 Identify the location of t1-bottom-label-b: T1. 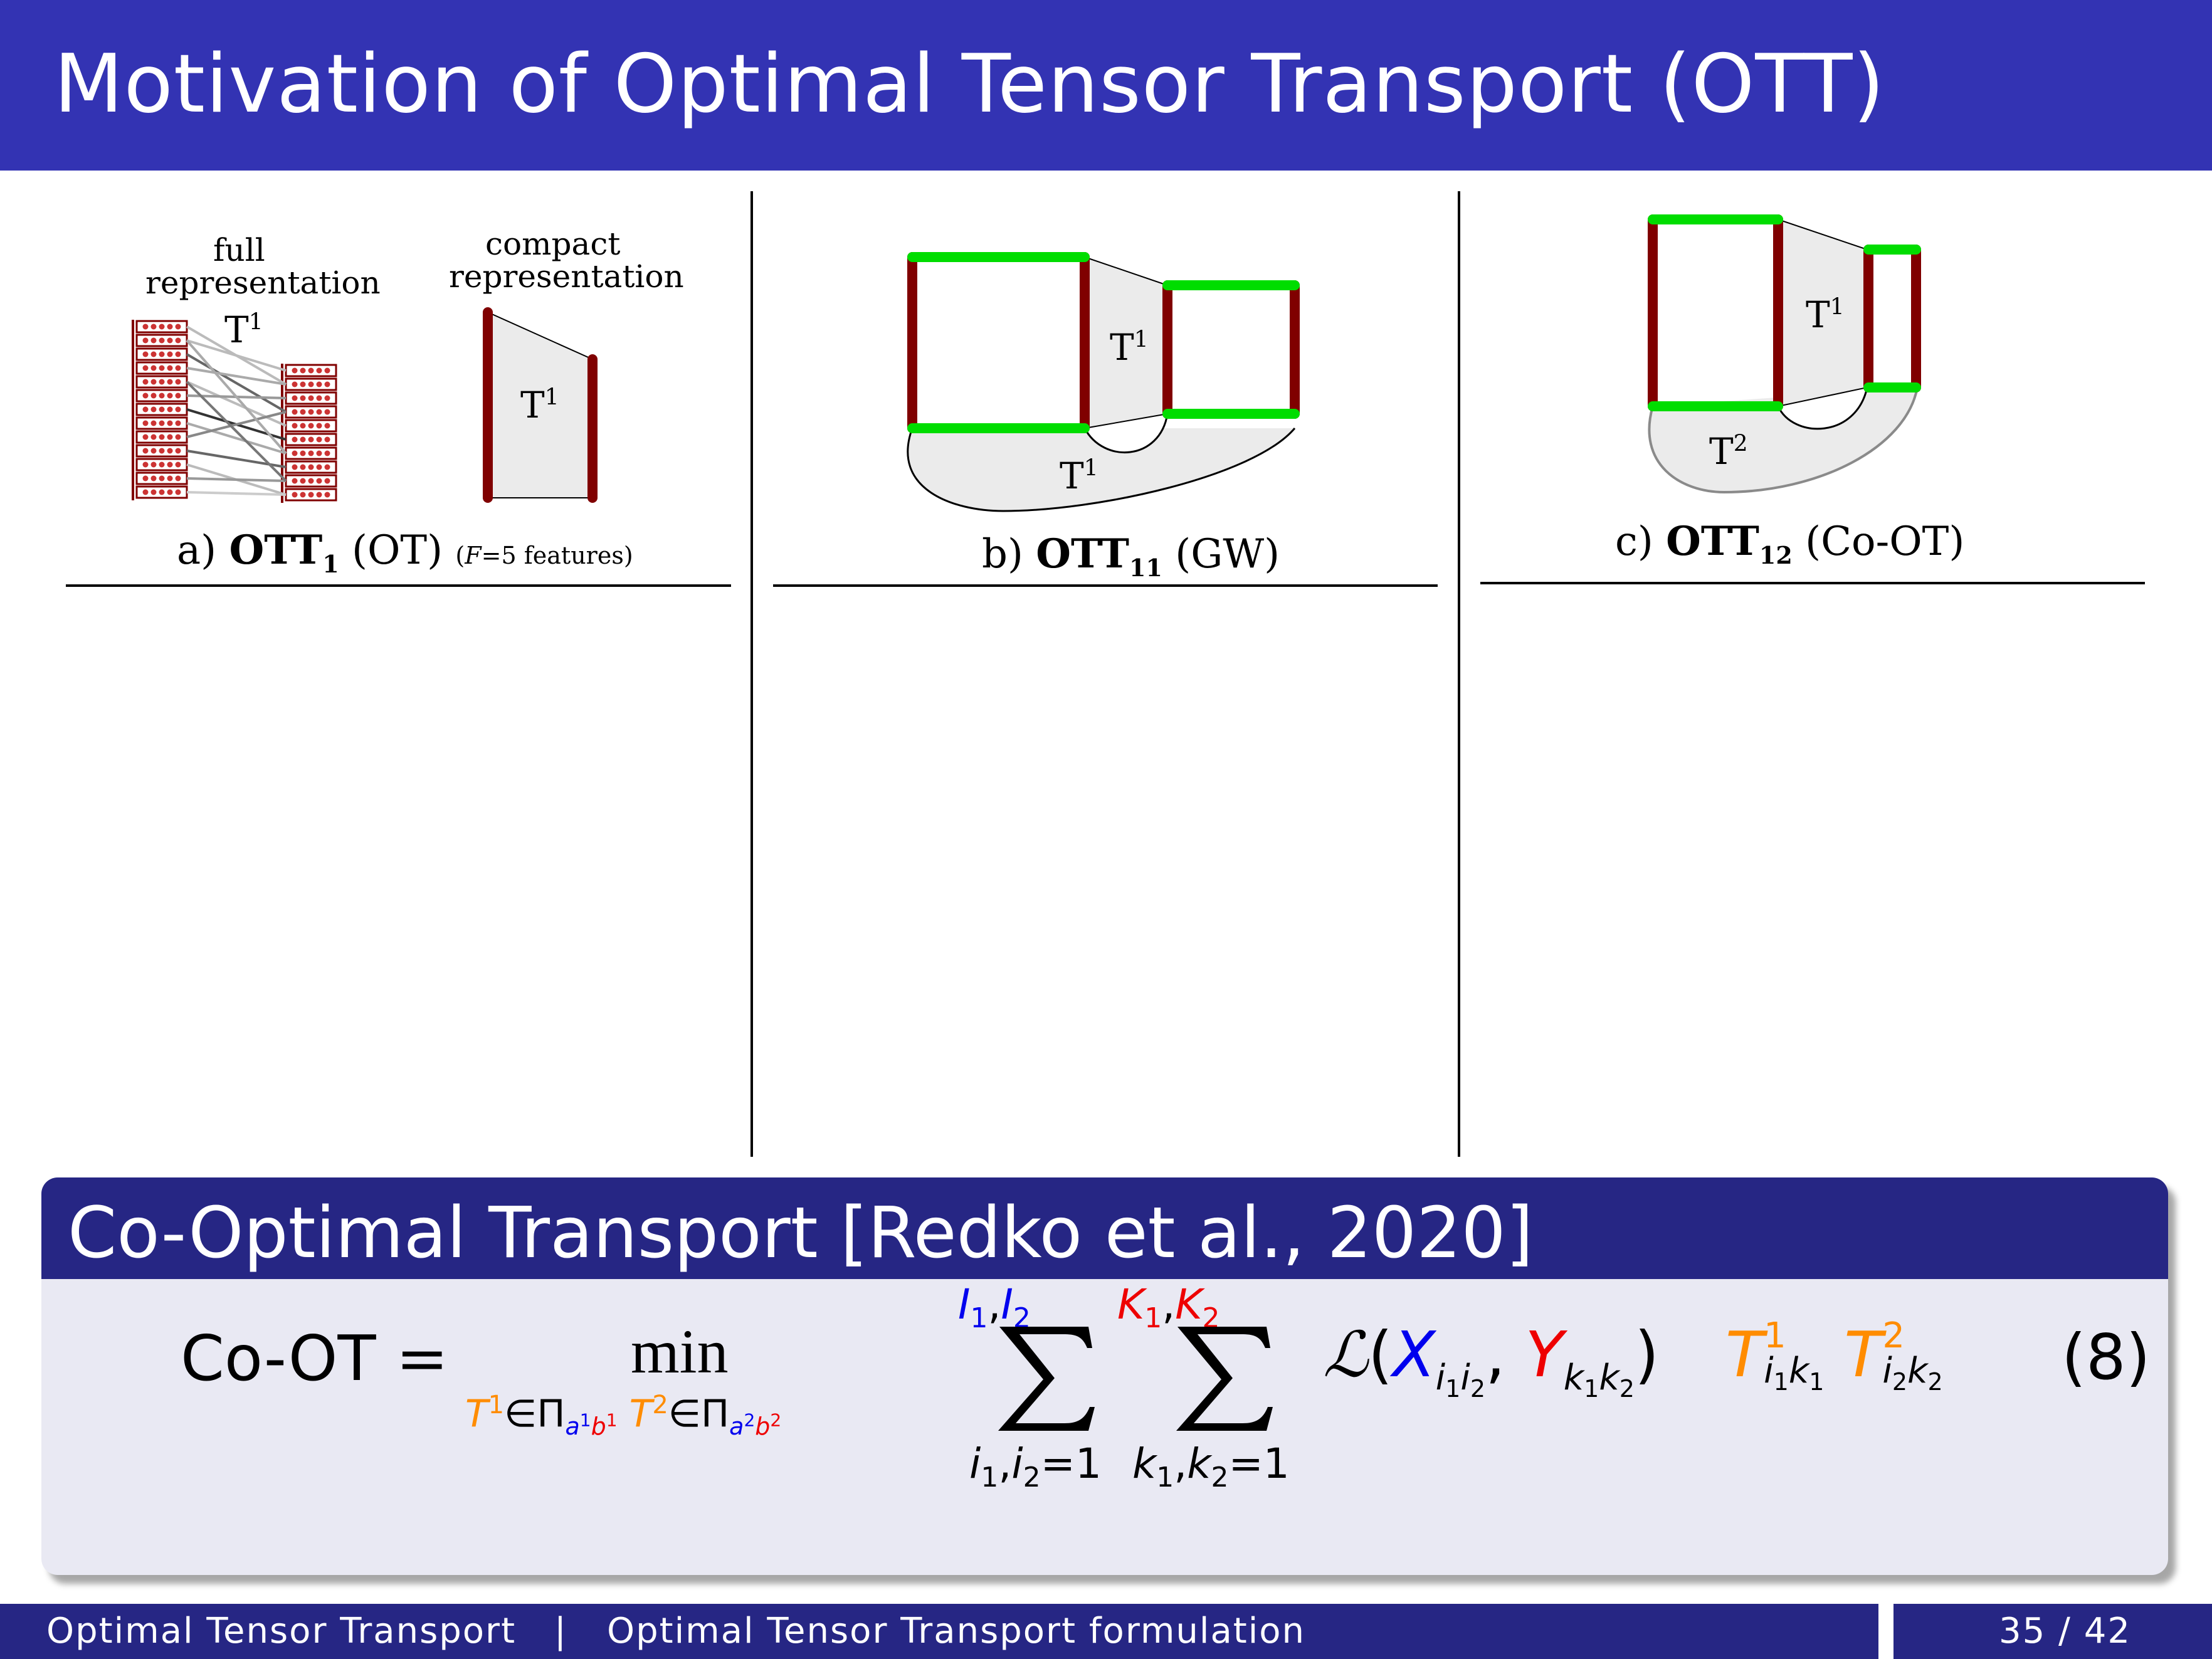
(1079, 476).